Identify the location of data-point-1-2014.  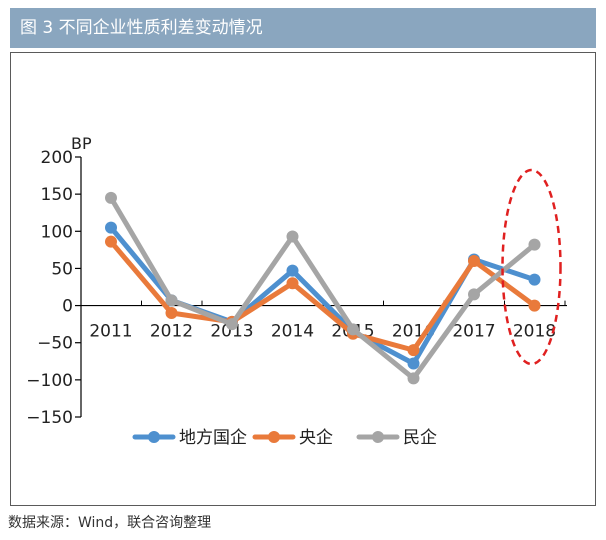
(292, 283).